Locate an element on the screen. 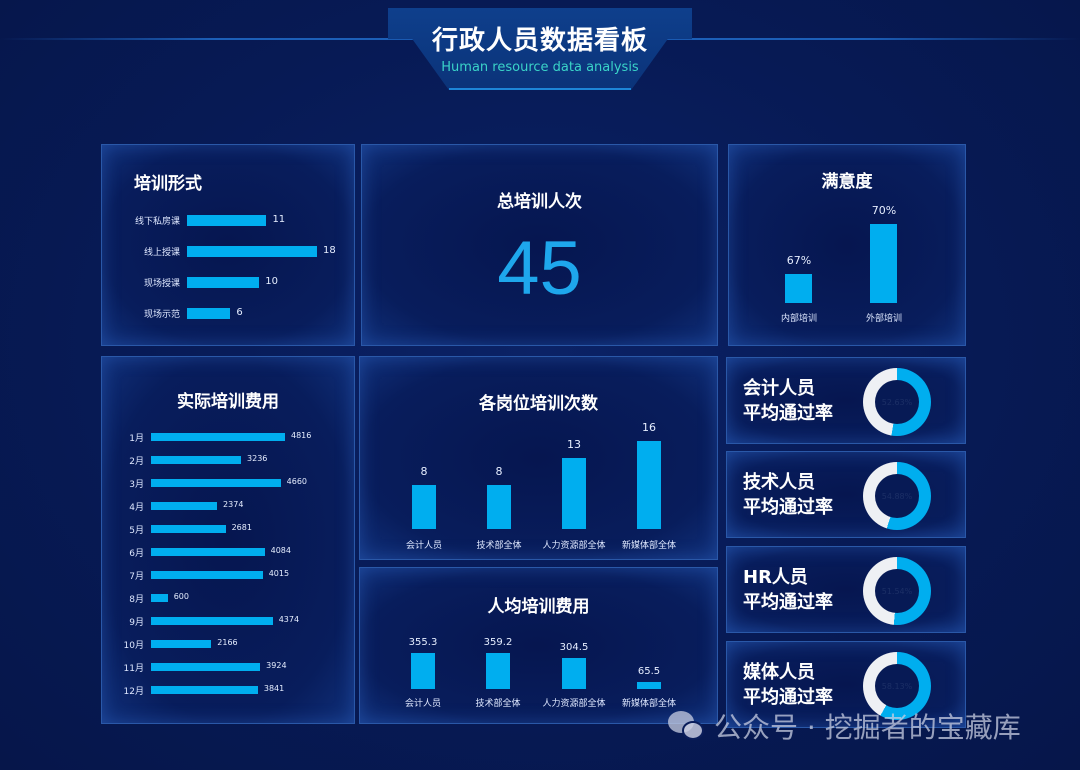 Image resolution: width=1080 pixels, height=770 pixels. pass-rate-value: 58.13% is located at coordinates (897, 686).